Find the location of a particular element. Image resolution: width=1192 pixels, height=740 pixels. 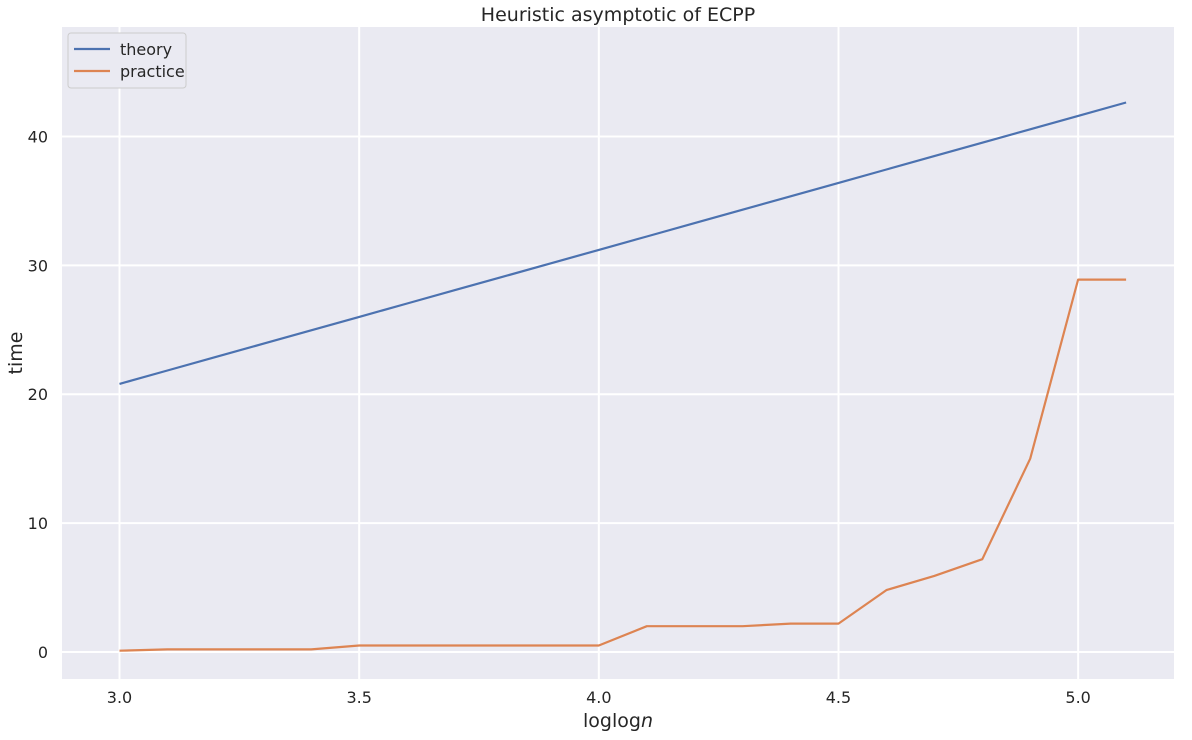

x-tick-label: 4.0 is located at coordinates (598, 697).